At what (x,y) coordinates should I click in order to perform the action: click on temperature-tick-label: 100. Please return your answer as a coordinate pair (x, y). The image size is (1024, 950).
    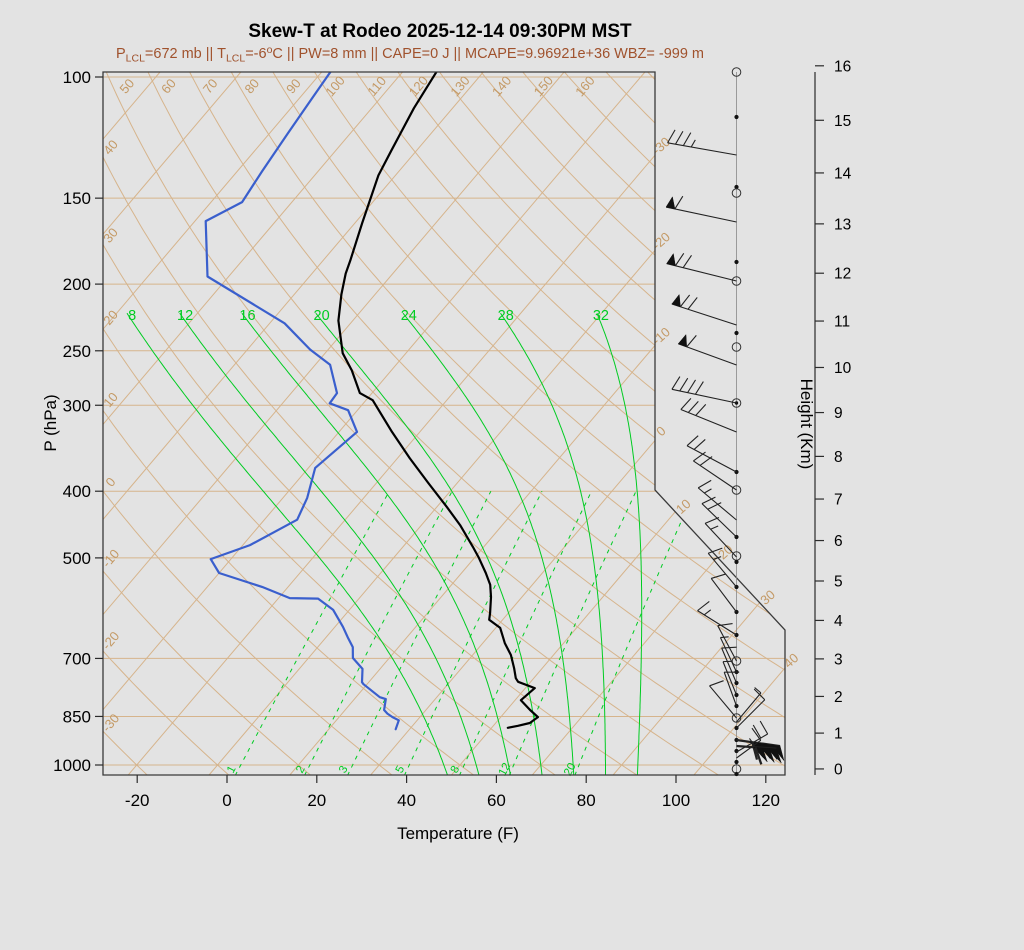
    Looking at the image, I should click on (676, 800).